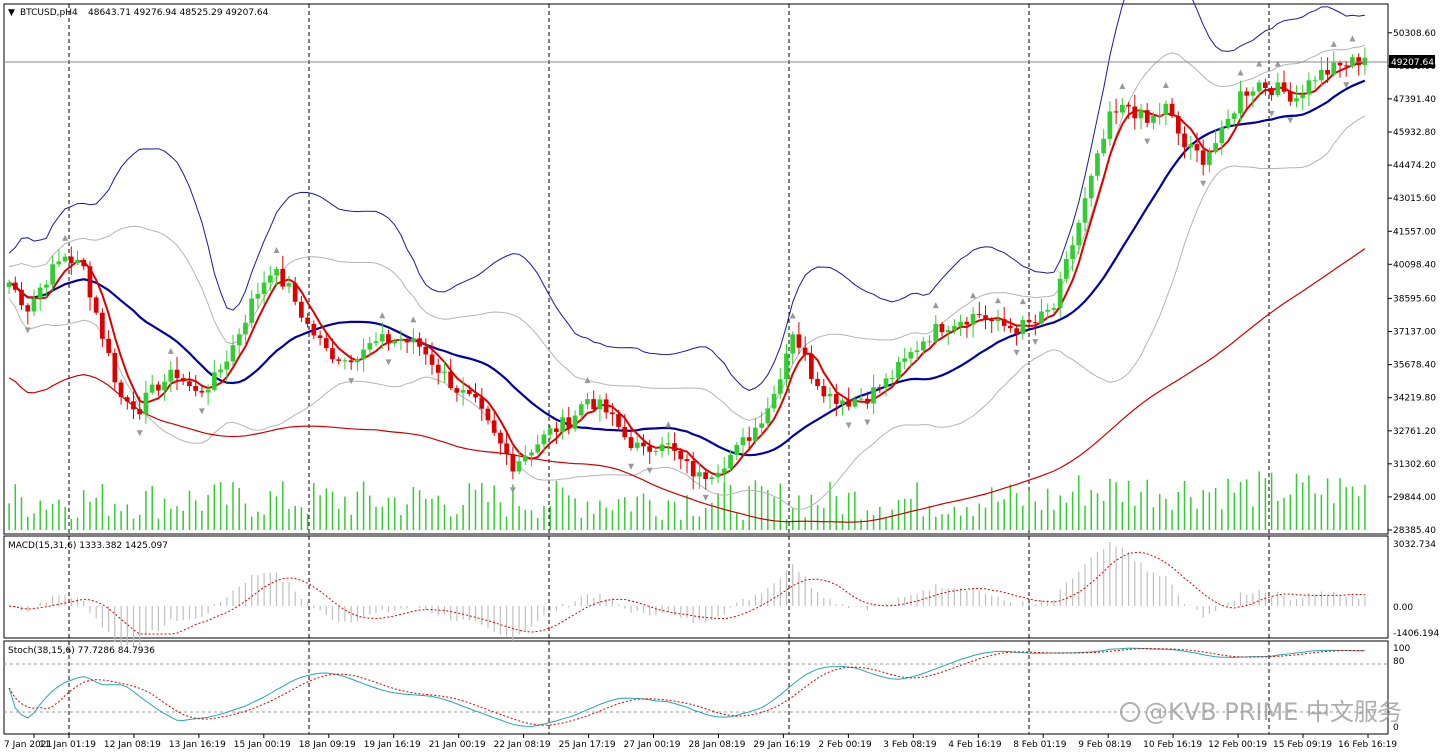  Describe the element at coordinates (1040, 745) in the screenshot. I see `time-tick-label: 8 Feb 01:19` at that location.